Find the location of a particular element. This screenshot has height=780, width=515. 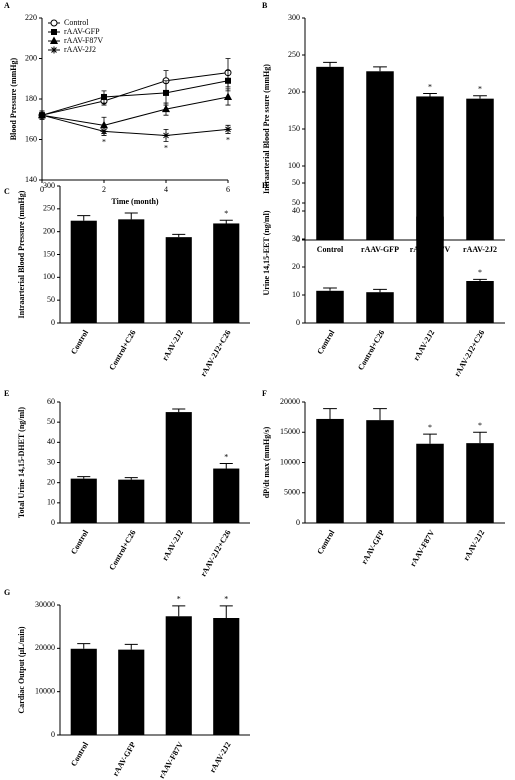

x-tick-label: 2 is located at coordinates (104, 189).